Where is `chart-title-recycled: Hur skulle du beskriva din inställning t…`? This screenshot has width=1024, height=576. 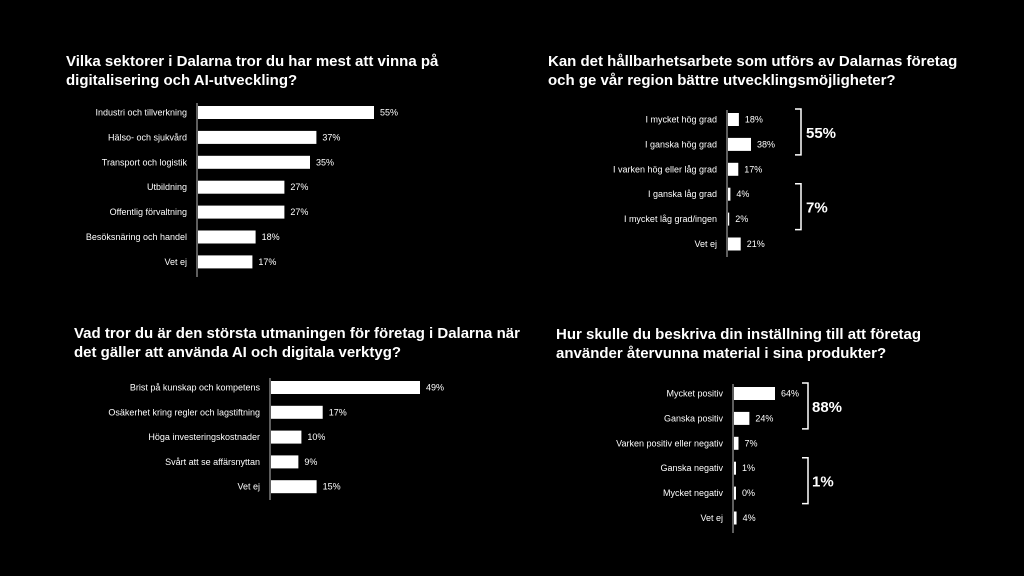
chart-title-recycled: Hur skulle du beskriva din inställning t… is located at coordinates (739, 344).